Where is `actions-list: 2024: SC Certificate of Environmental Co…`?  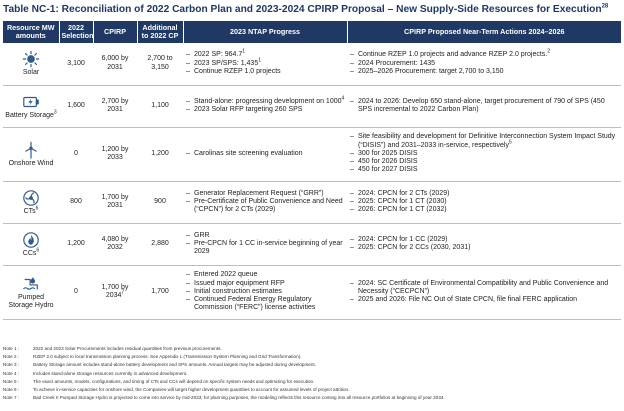 actions-list: 2024: SC Certificate of Environmental Co… is located at coordinates (484, 292).